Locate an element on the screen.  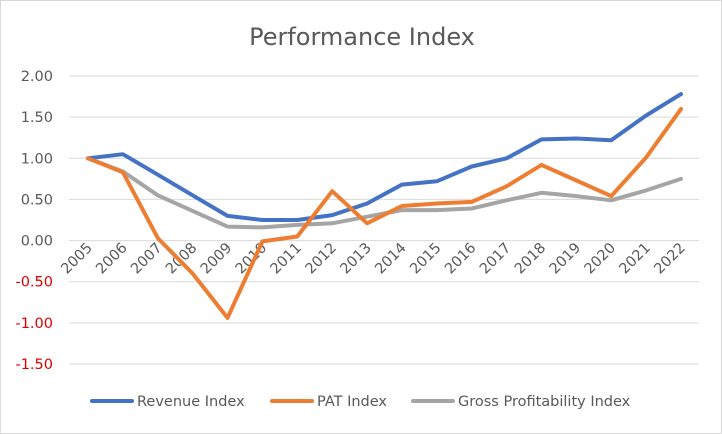
y-tick-label: 1.50 is located at coordinates (37, 118).